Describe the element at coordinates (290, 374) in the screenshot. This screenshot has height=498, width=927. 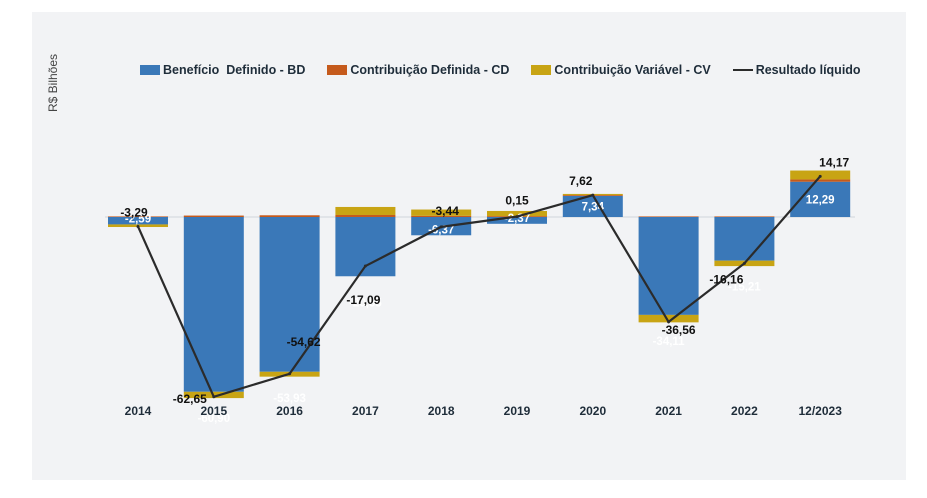
I see `net-result-point-2016` at that location.